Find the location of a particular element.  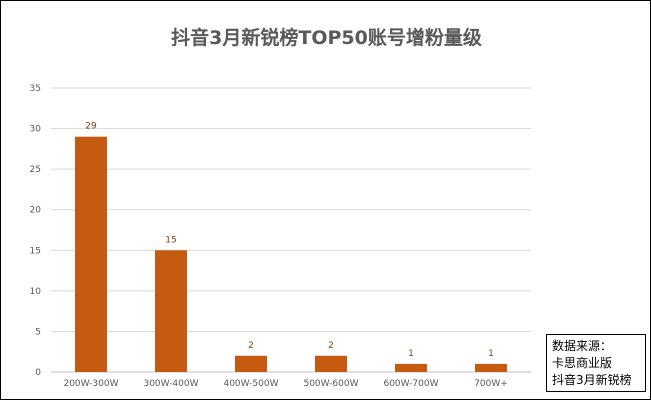

source-note-line-2: 卡思商业版 is located at coordinates (582, 363).